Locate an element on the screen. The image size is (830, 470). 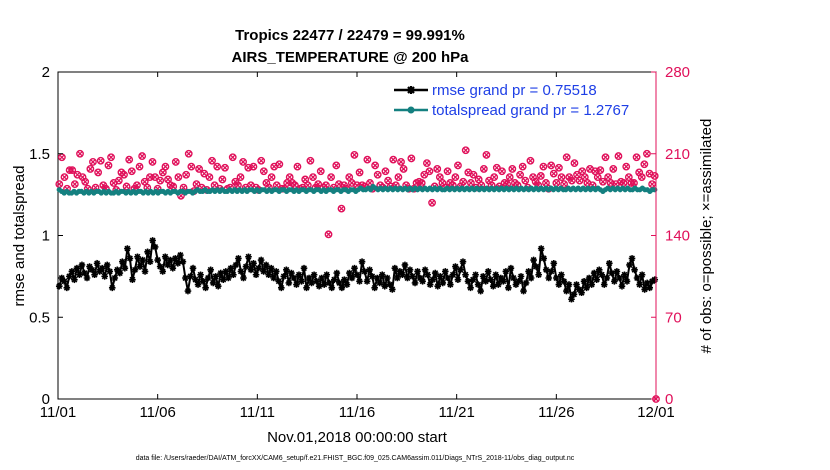
rmse-layer is located at coordinates (357, 270).